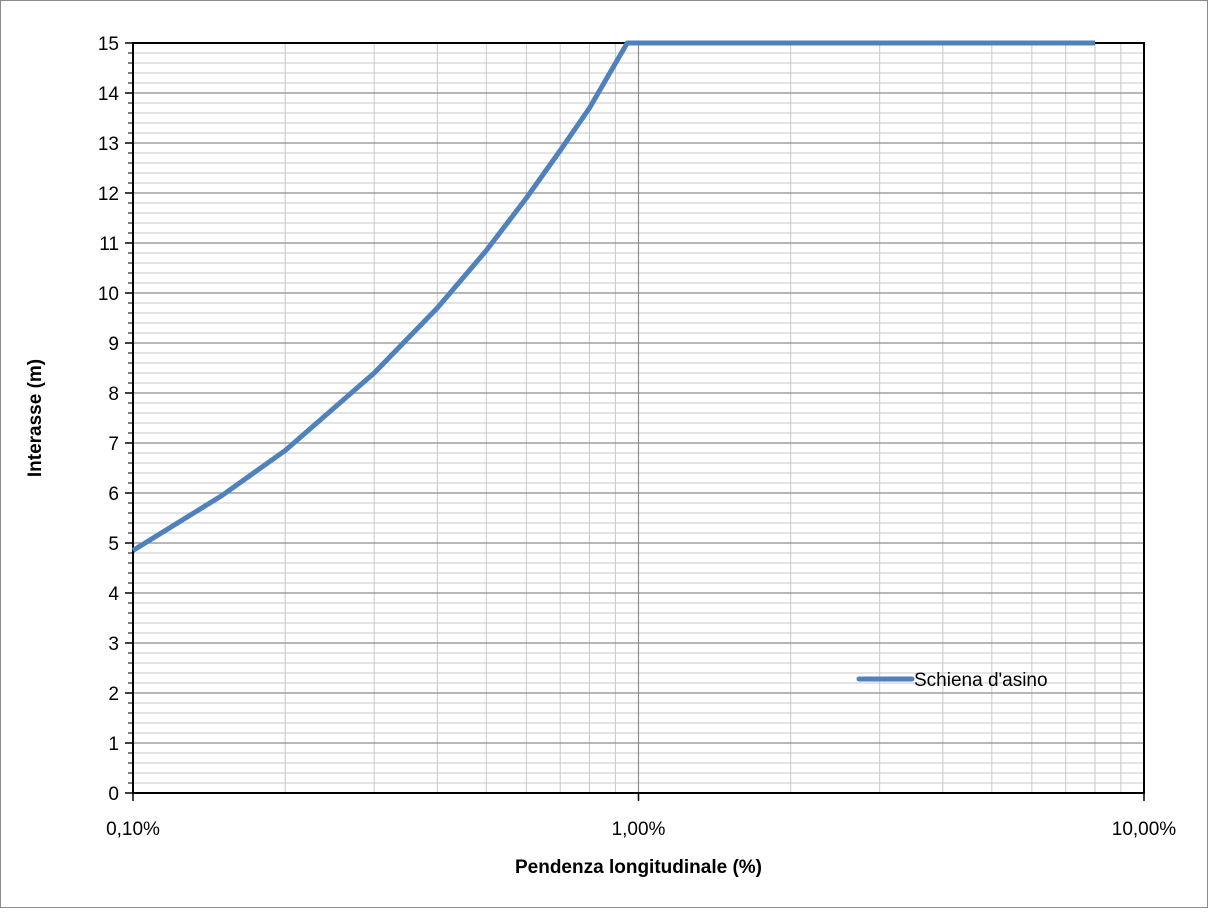 This screenshot has height=912, width=1208. What do you see at coordinates (113, 494) in the screenshot?
I see `y-tick-label: 6` at bounding box center [113, 494].